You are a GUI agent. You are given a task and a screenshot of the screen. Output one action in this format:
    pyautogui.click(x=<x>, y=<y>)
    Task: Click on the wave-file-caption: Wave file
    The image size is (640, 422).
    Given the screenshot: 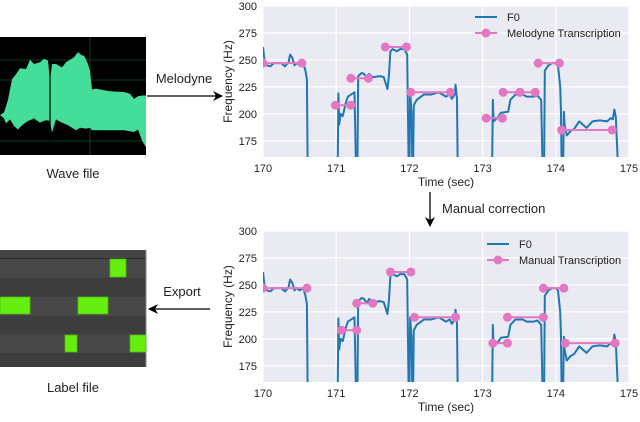 What is the action you would take?
    pyautogui.click(x=73, y=173)
    